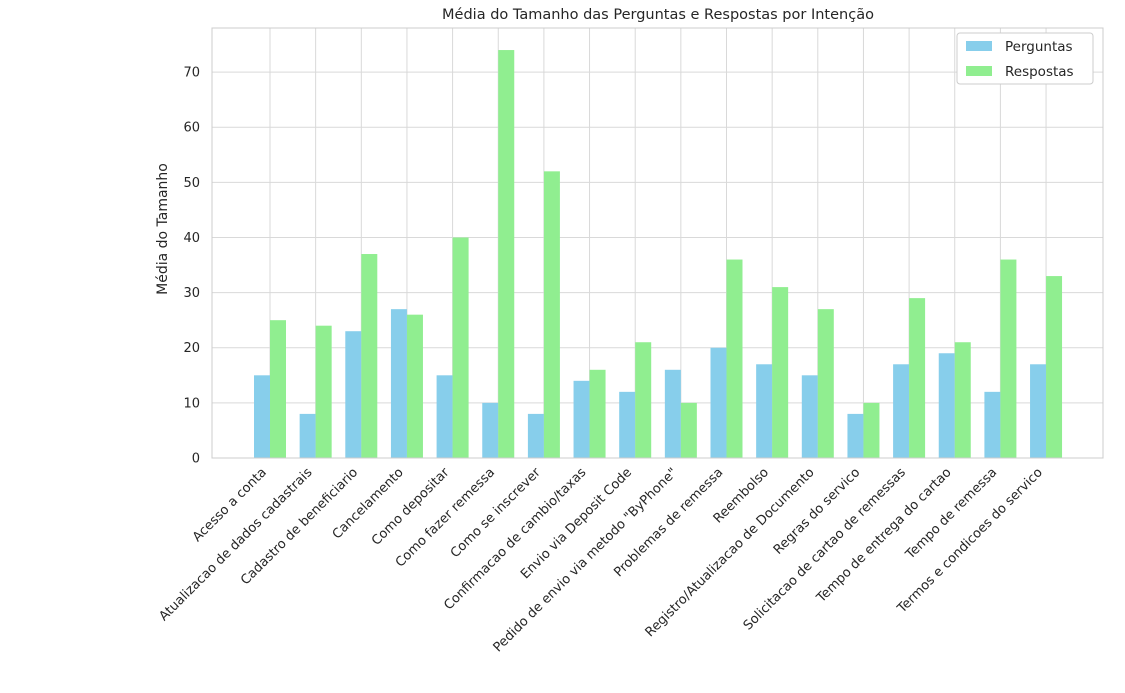 This screenshot has width=1125, height=693. I want to click on y-tick-label: 10, so click(191, 403).